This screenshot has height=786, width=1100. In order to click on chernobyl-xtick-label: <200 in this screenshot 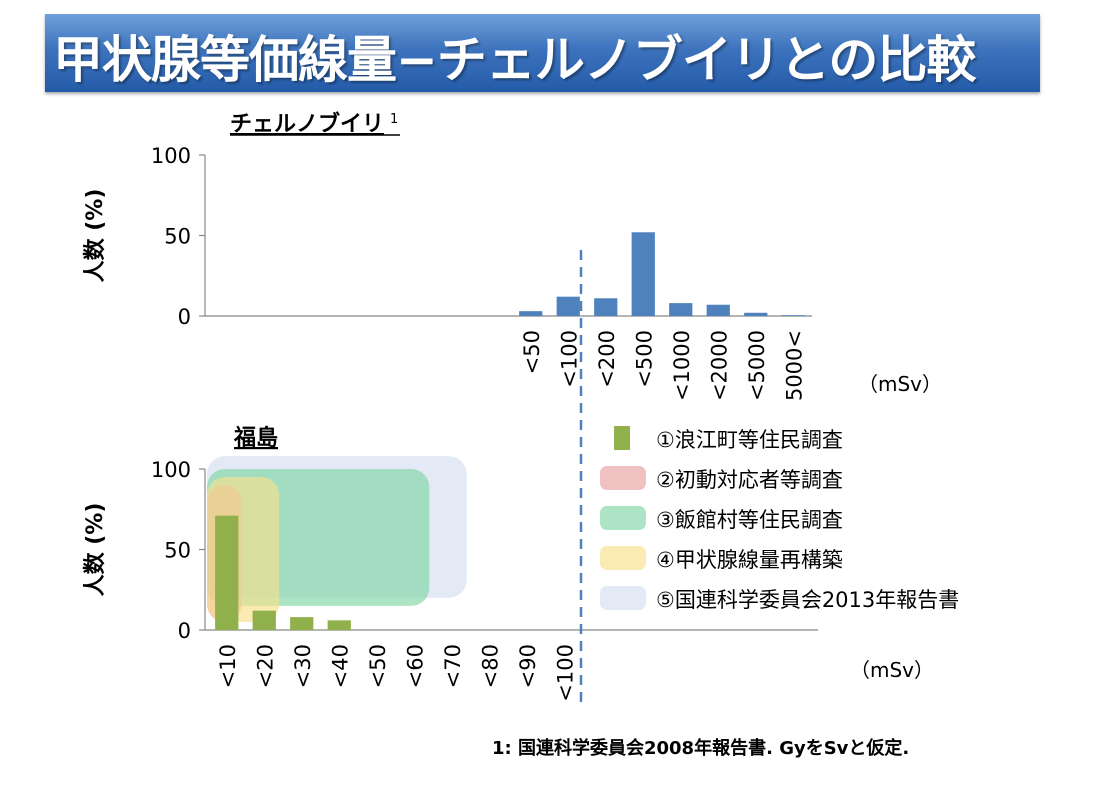, I will do `click(607, 359)`.